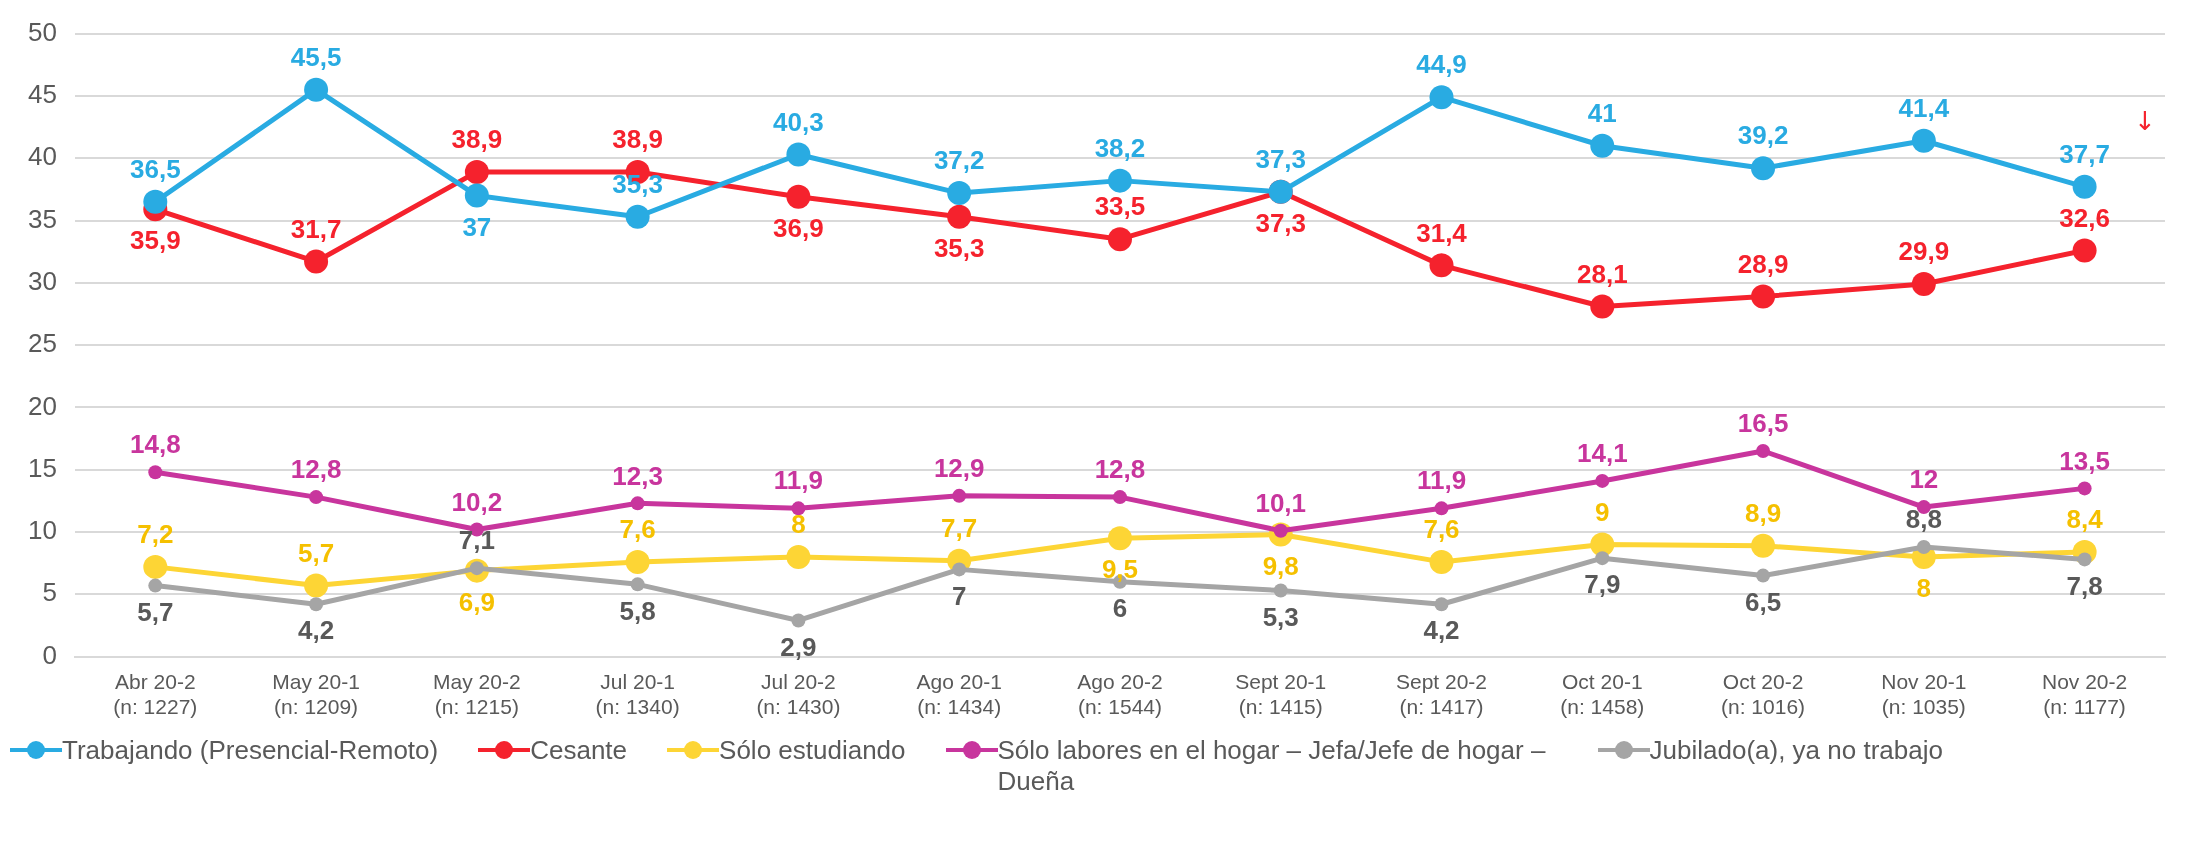 Image resolution: width=2205 pixels, height=841 pixels. What do you see at coordinates (49, 654) in the screenshot?
I see `y-tick-label: 0` at bounding box center [49, 654].